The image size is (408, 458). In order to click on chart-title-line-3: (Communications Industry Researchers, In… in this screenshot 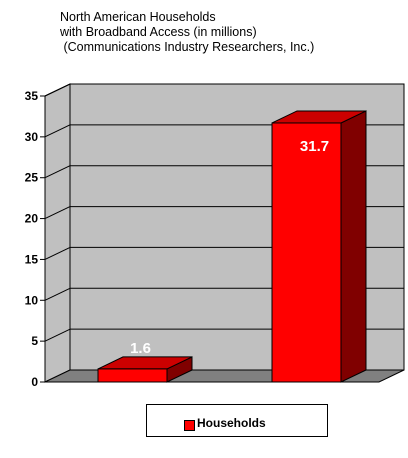, I will do `click(187, 47)`.